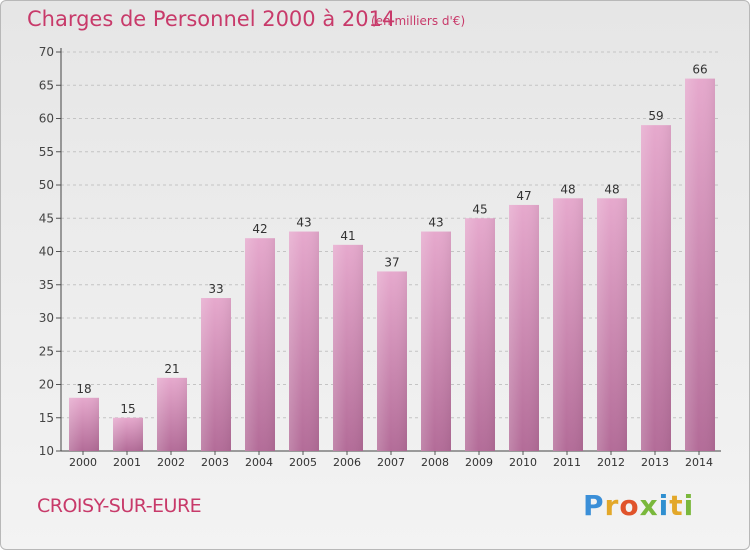  I want to click on y-tick-label: 30, so click(46, 318).